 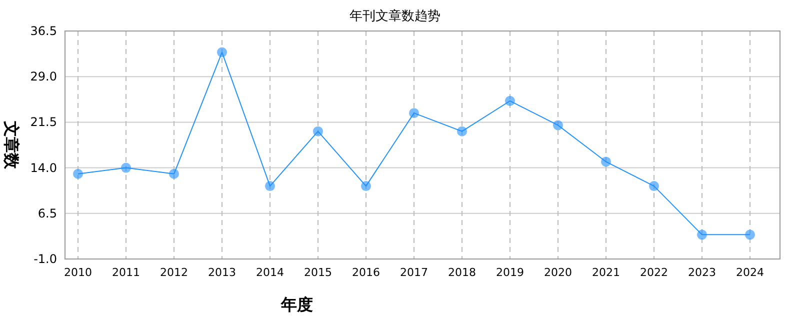 What do you see at coordinates (395, 16) in the screenshot?
I see `chart-title: 年刊文章数趋势` at bounding box center [395, 16].